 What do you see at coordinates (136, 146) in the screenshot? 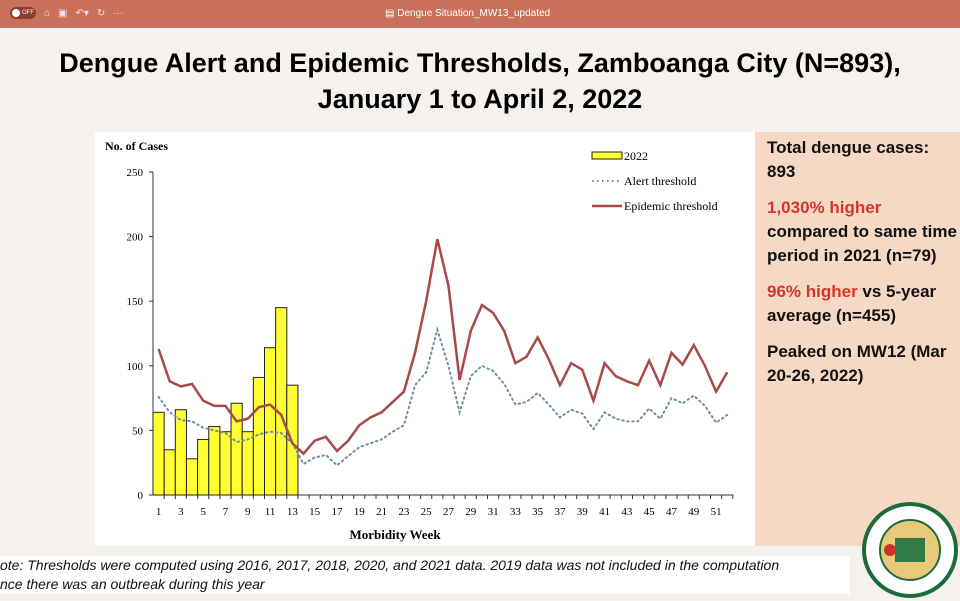
I see `y-axis-label: No. of Cases` at bounding box center [136, 146].